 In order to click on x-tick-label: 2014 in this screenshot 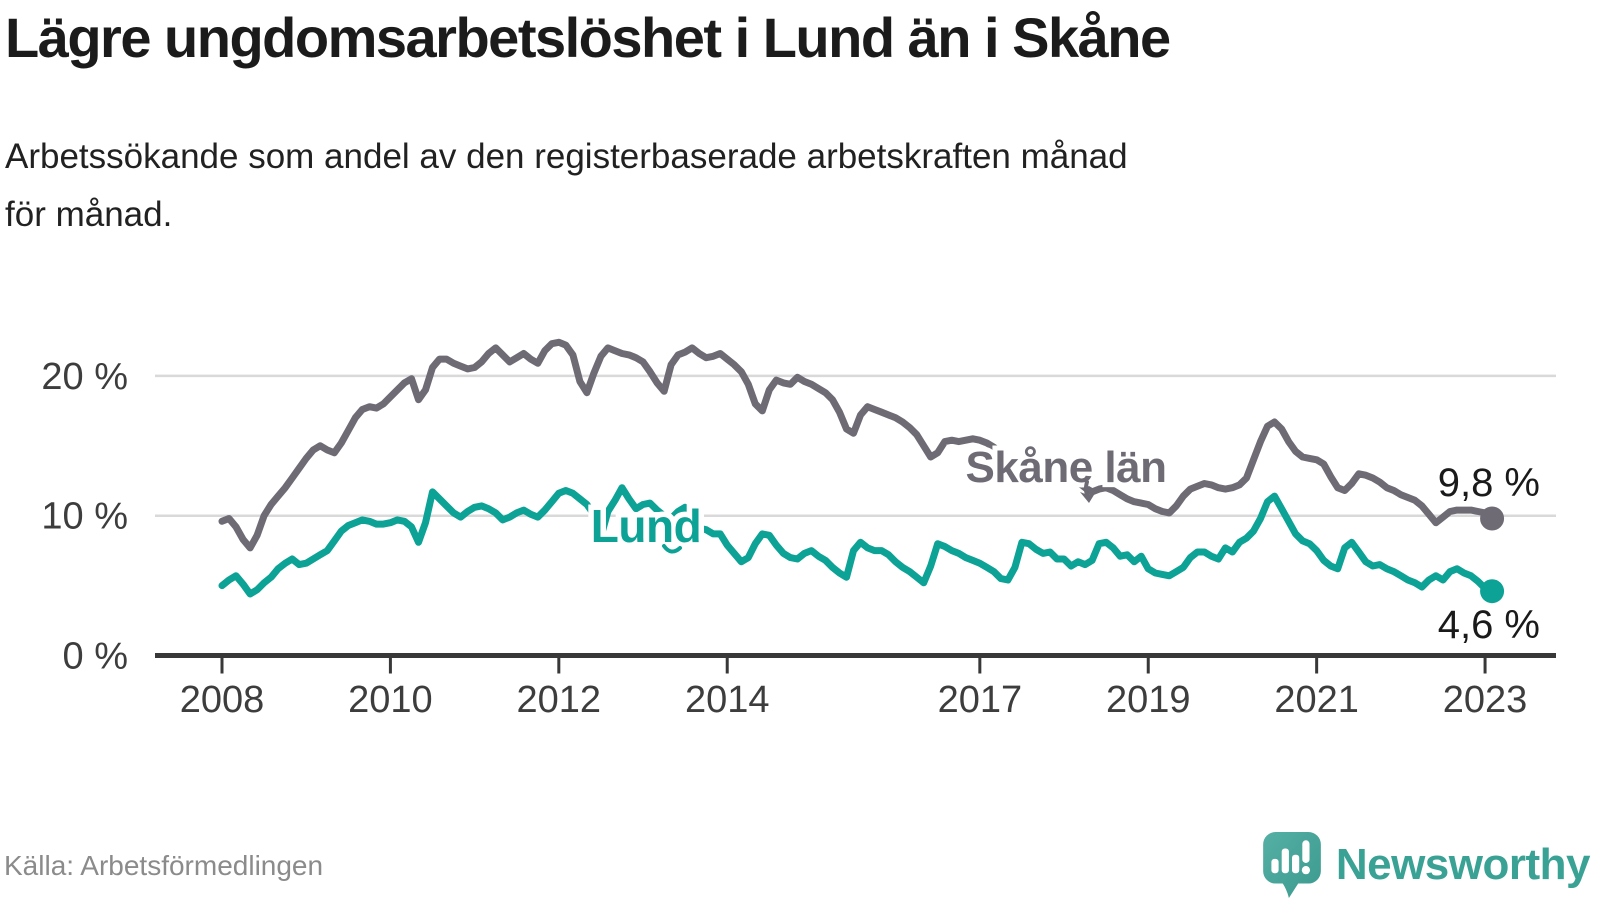, I will do `click(727, 700)`.